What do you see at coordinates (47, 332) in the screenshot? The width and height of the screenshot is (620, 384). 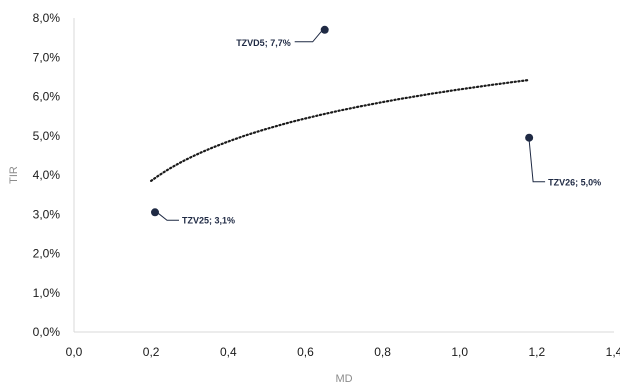 I see `y-tick-label: 0,0%` at bounding box center [47, 332].